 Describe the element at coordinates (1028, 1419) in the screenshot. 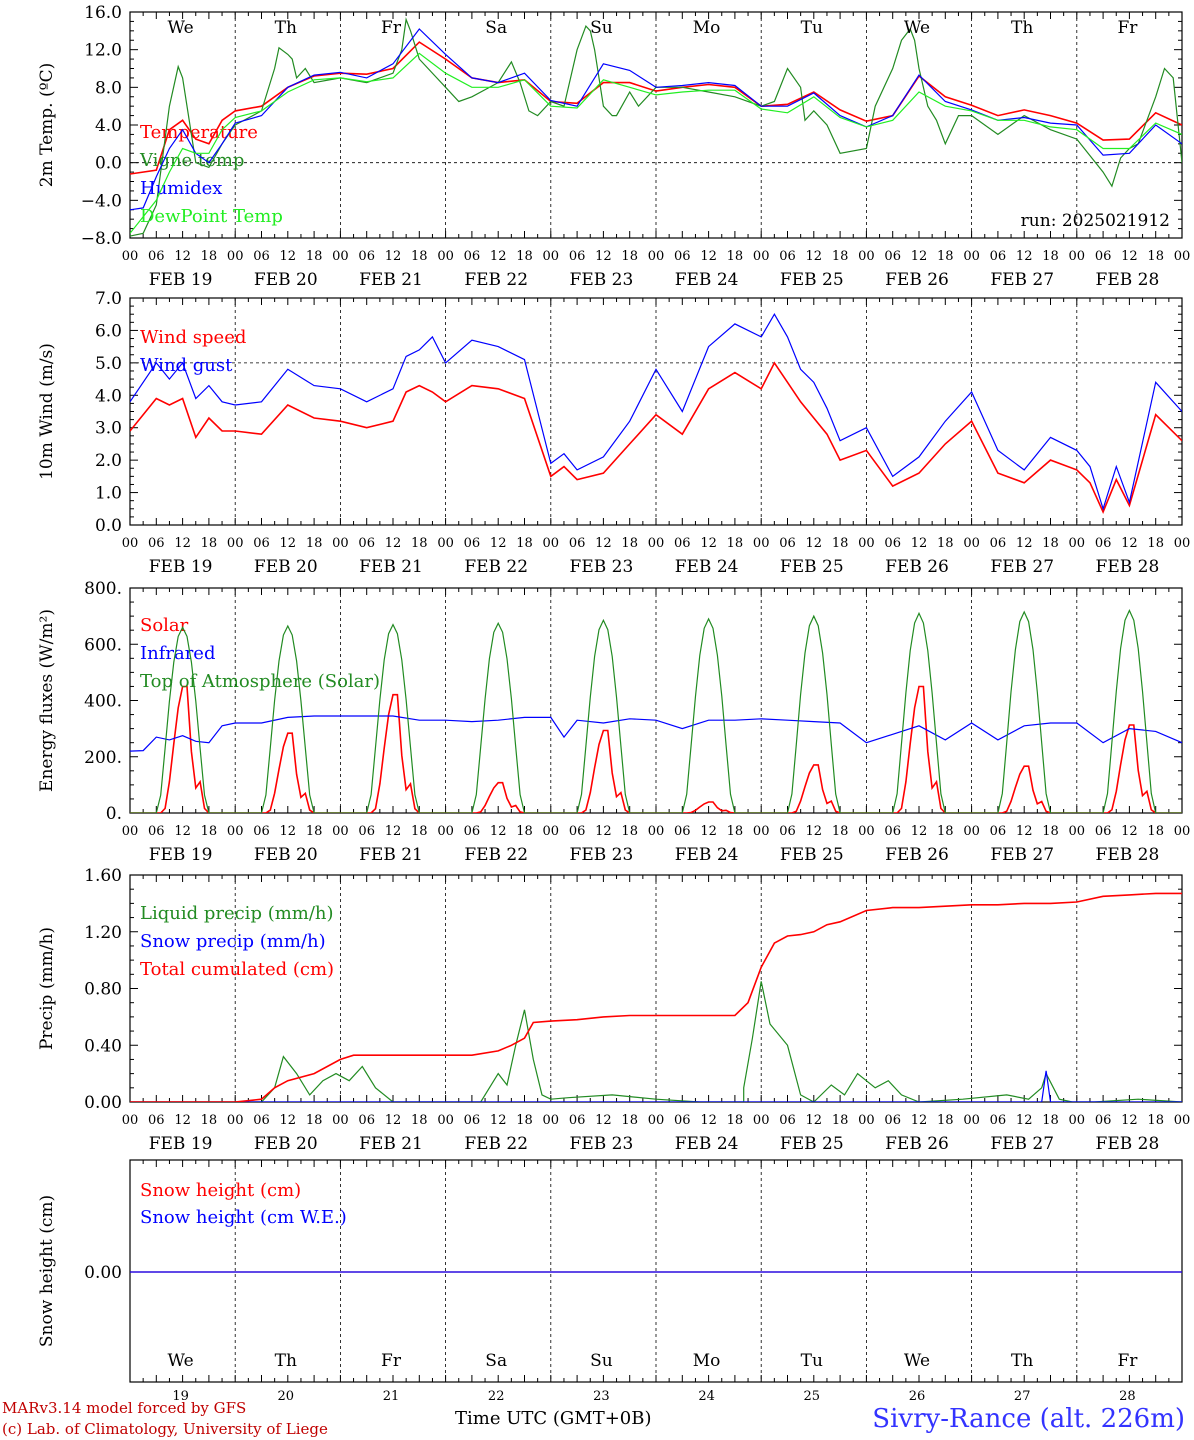

I see `station-label: Sivry-Rance (alt. 226m)` at that location.